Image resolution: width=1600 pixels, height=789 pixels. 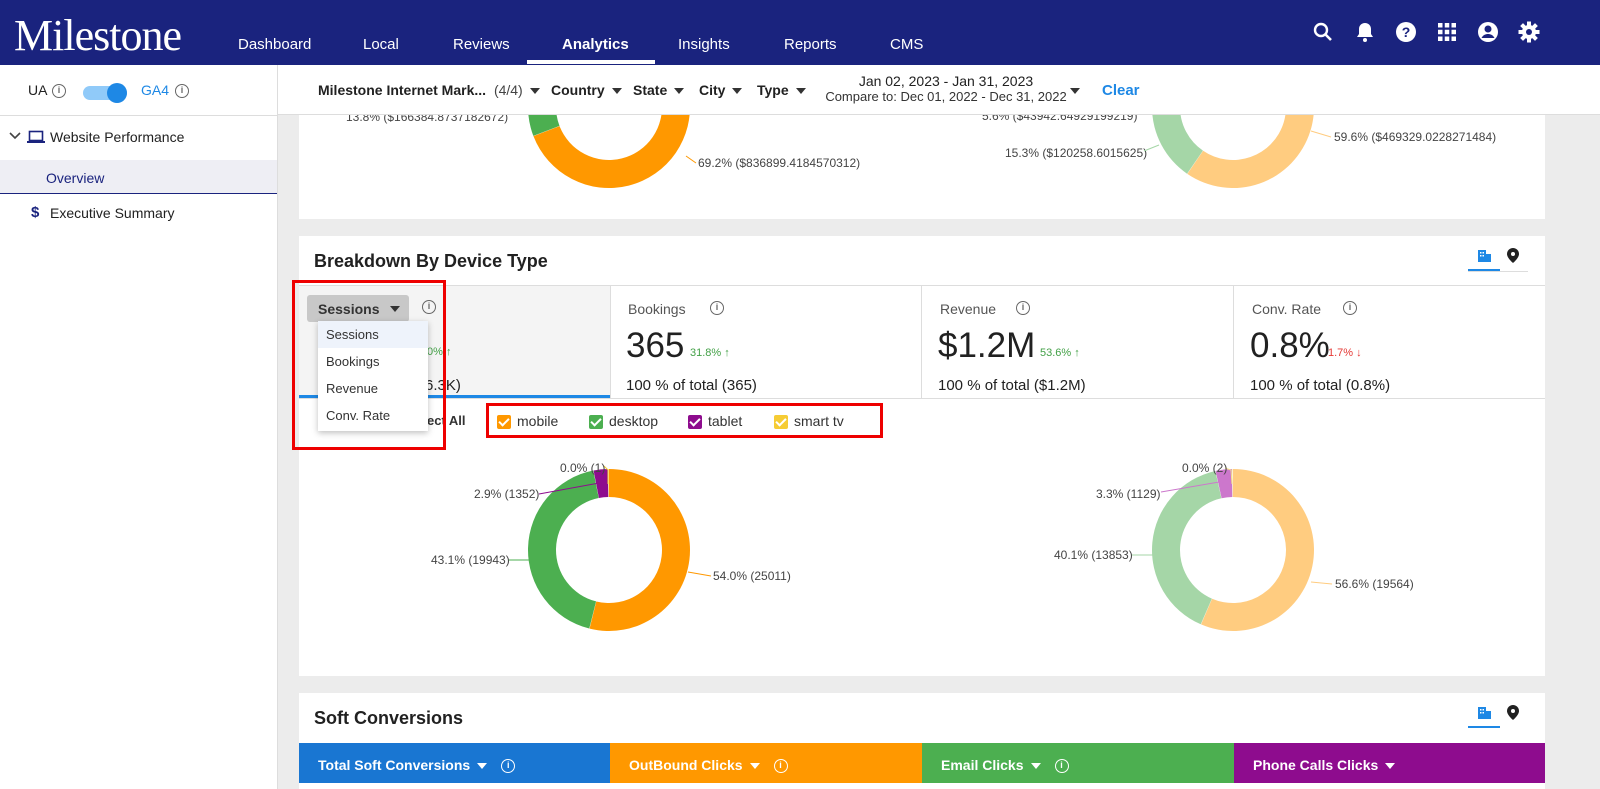 I want to click on dropdown-option-revenue: Revenue, so click(x=352, y=388).